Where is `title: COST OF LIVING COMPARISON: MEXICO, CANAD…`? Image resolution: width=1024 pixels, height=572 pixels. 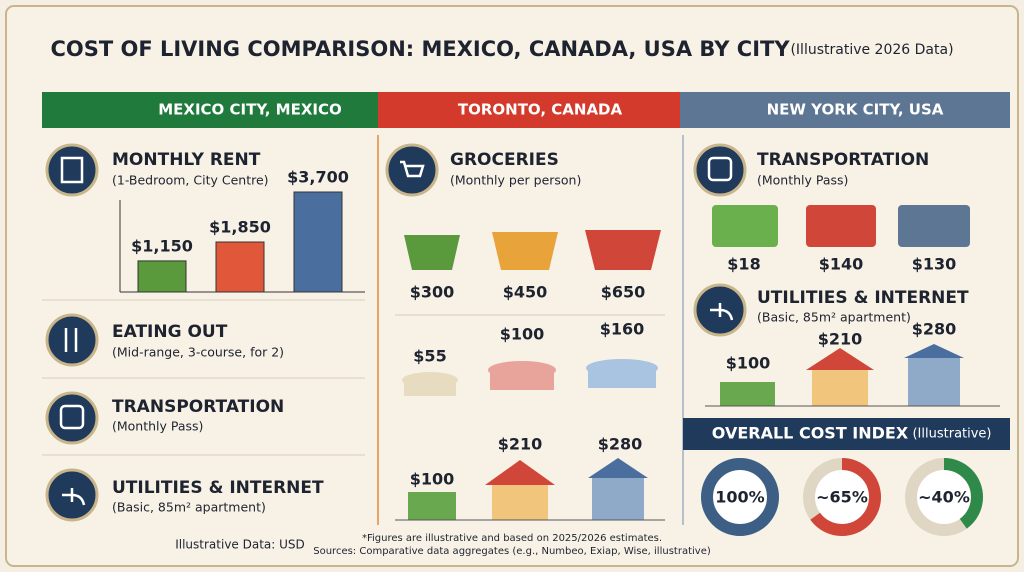
title: COST OF LIVING COMPARISON: MEXICO, CANAD… is located at coordinates (420, 49).